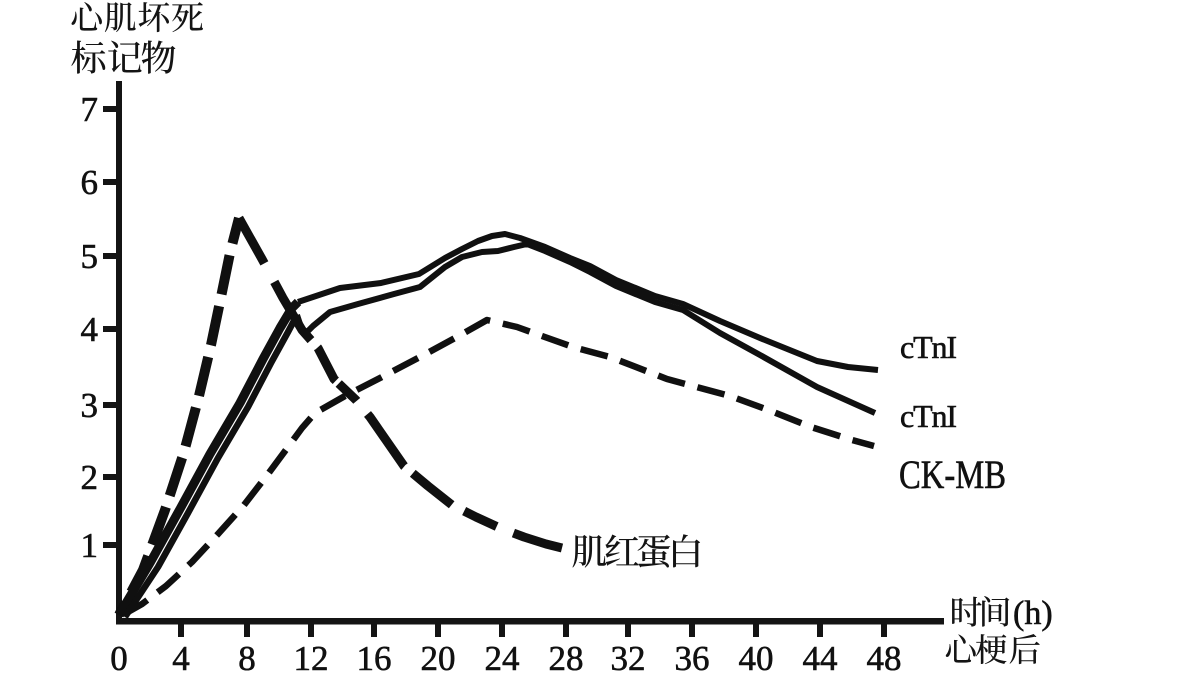 The image size is (1181, 699). I want to click on svg-text: 16, so click(374, 658).